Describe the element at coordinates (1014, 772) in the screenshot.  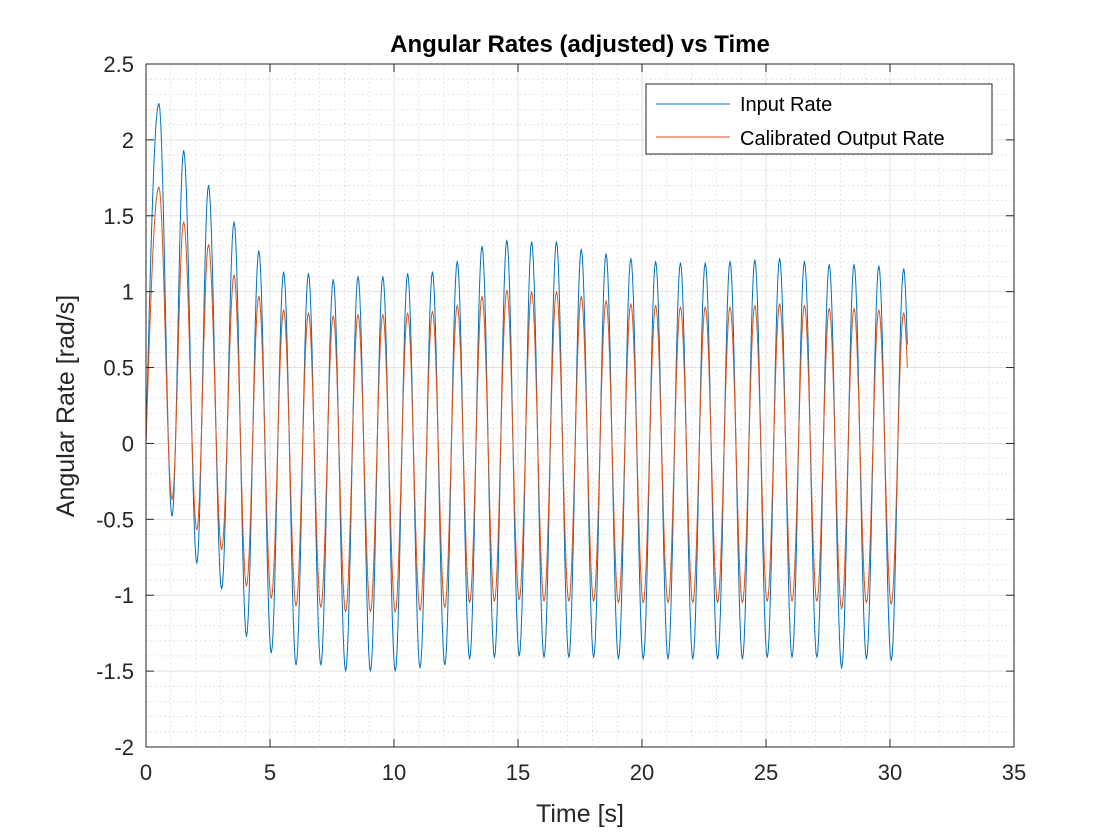
I see `x-tick-label: 35` at that location.